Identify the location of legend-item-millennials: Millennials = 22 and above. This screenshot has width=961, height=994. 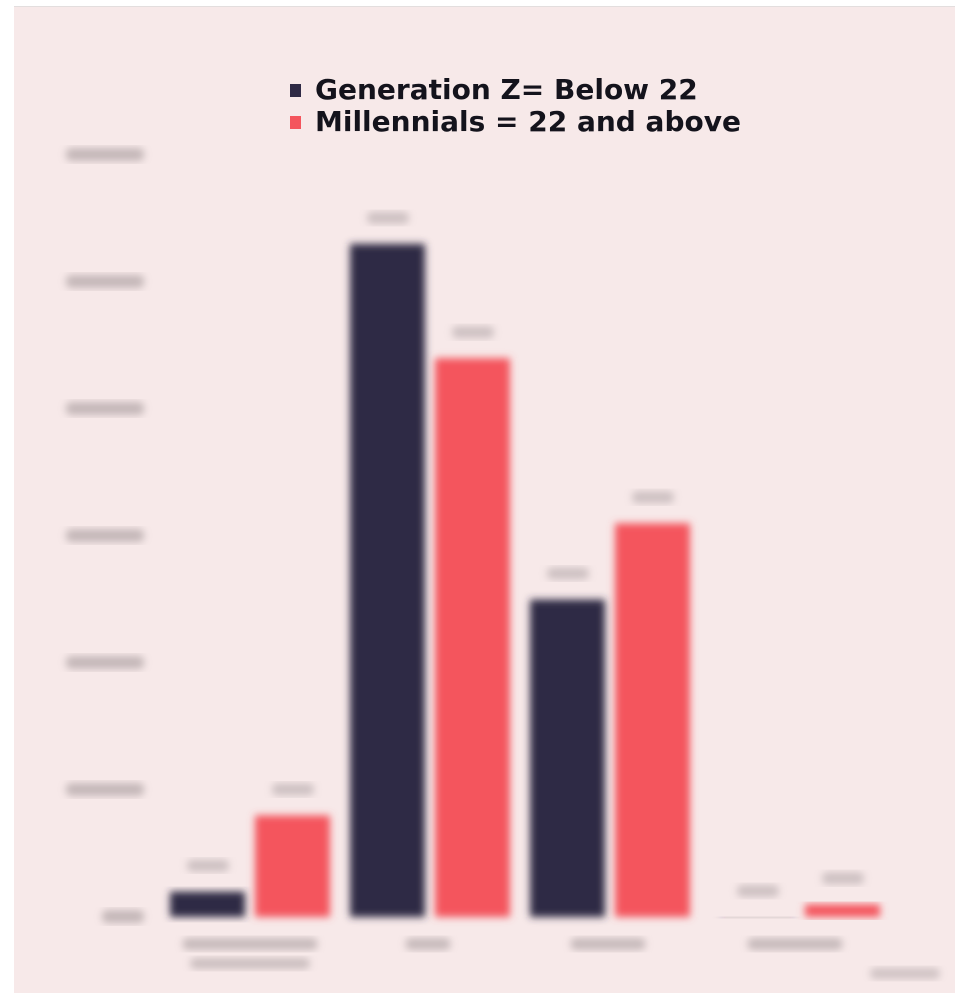
(515, 122).